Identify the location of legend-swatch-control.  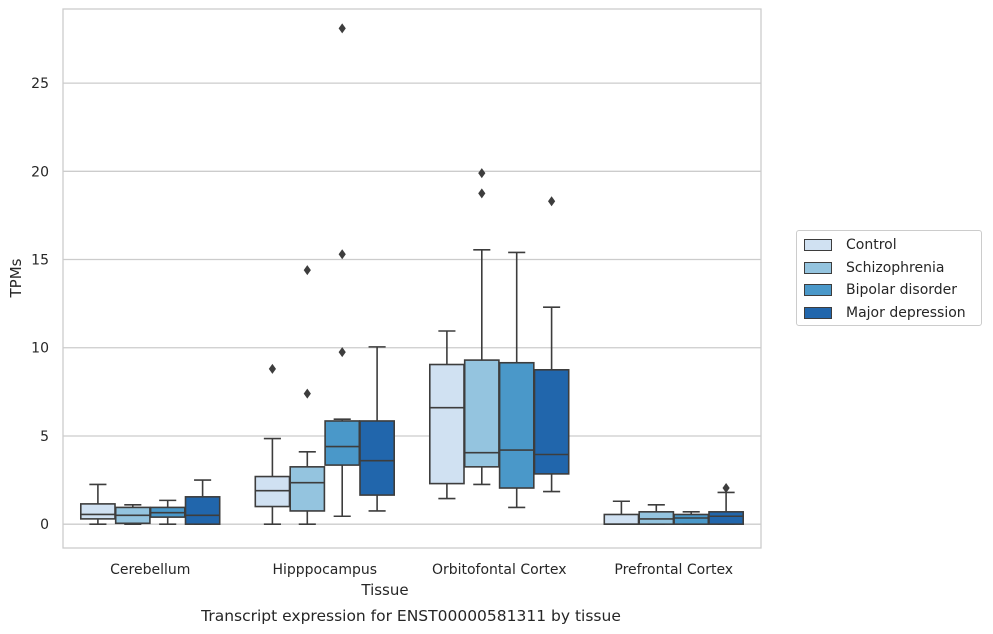
(818, 245).